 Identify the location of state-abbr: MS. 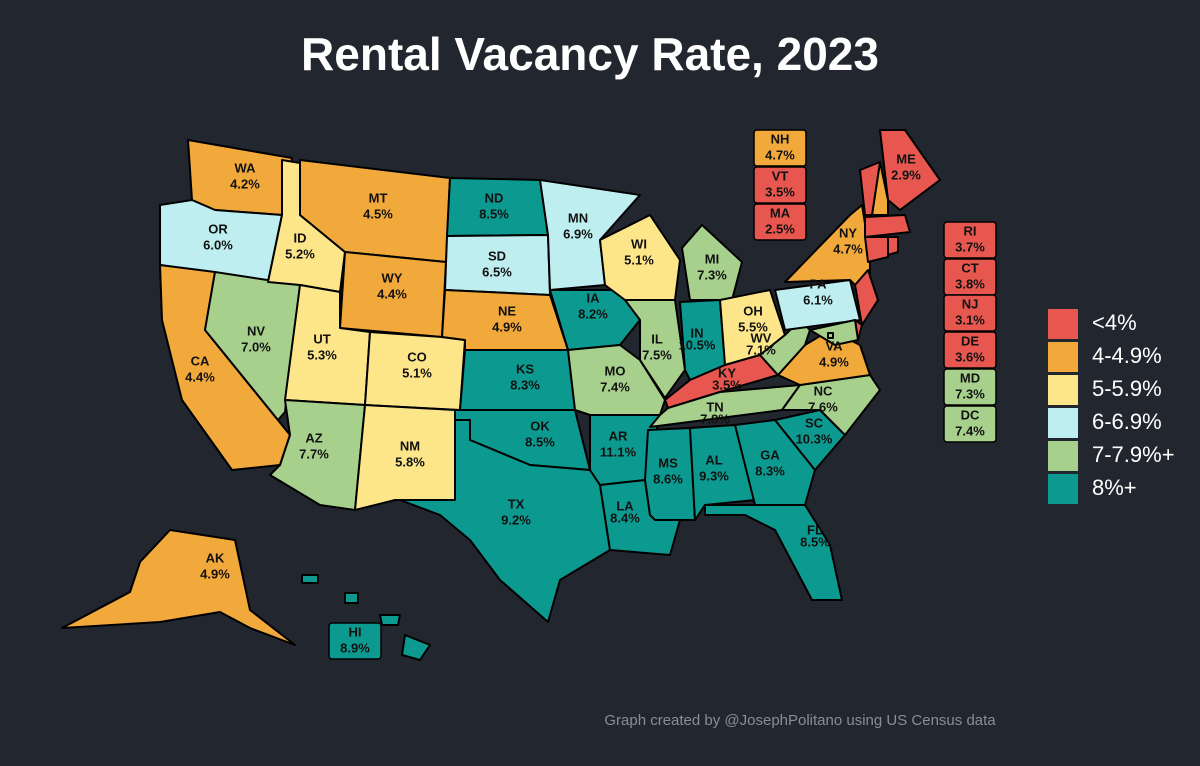
(668, 462).